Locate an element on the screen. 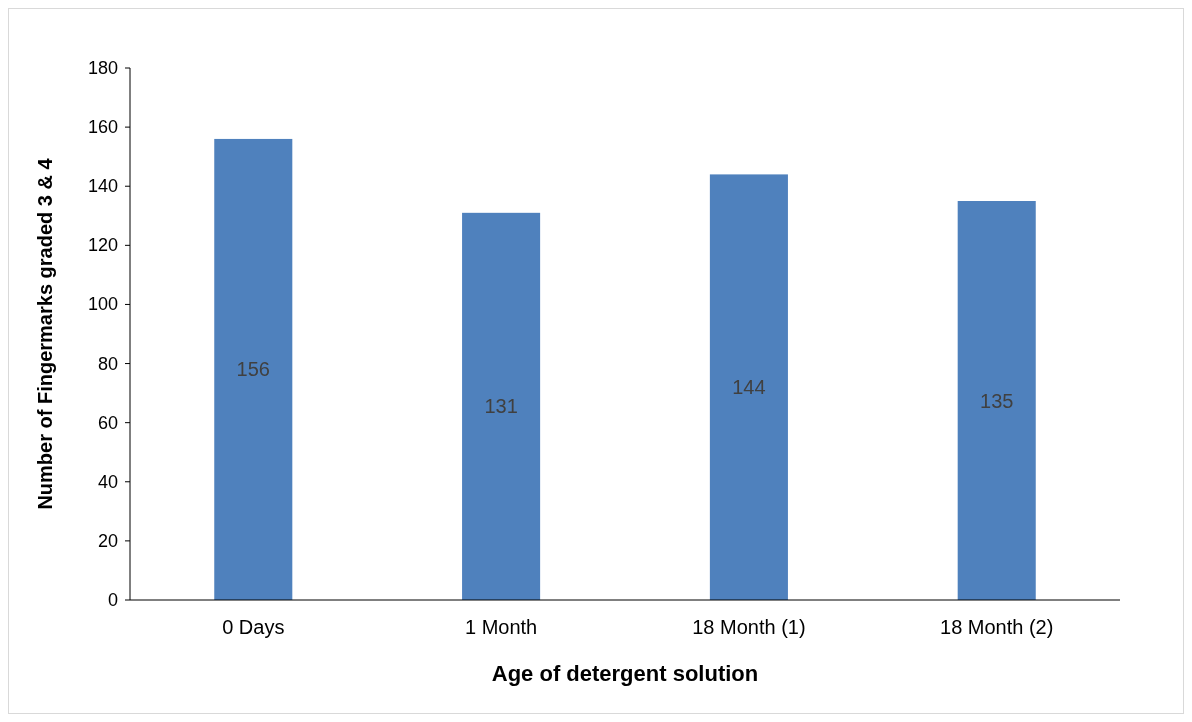 The width and height of the screenshot is (1192, 722). data-label: 144 is located at coordinates (749, 387).